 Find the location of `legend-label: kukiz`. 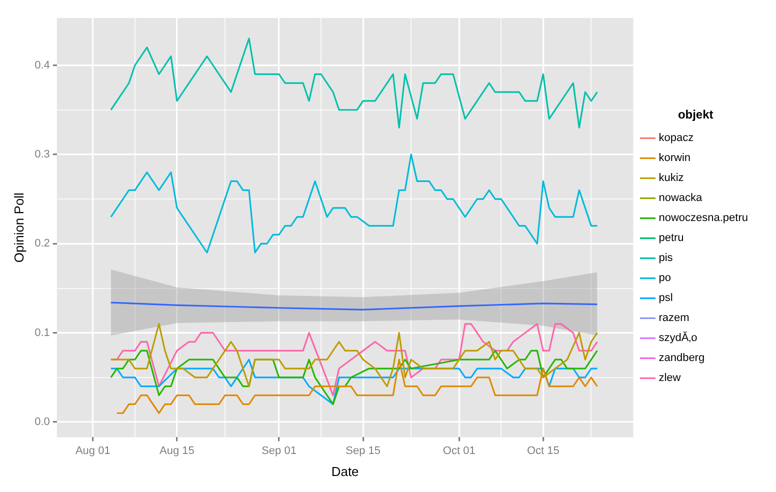

legend-label: kukiz is located at coordinates (671, 178).